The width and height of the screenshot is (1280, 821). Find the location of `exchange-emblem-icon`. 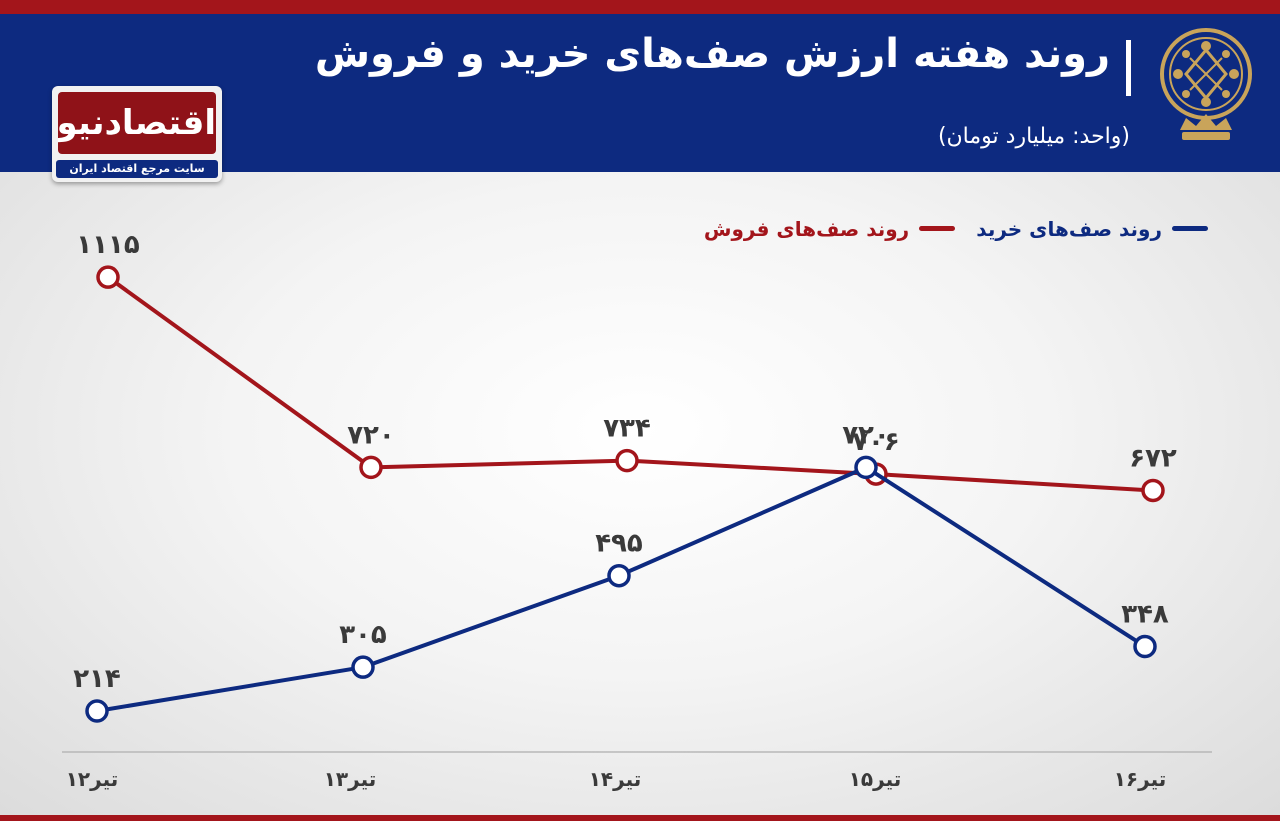

exchange-emblem-icon is located at coordinates (1206, 84).